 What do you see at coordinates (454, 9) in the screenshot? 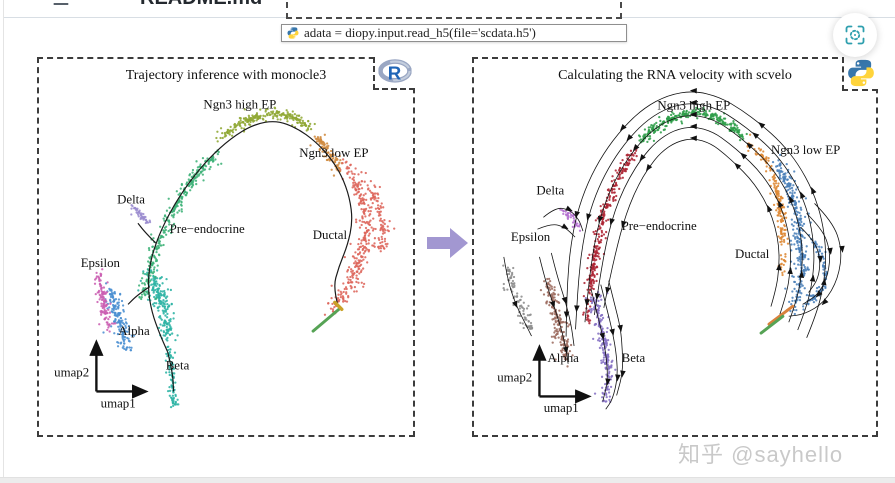
I see `cropped-code-box` at bounding box center [454, 9].